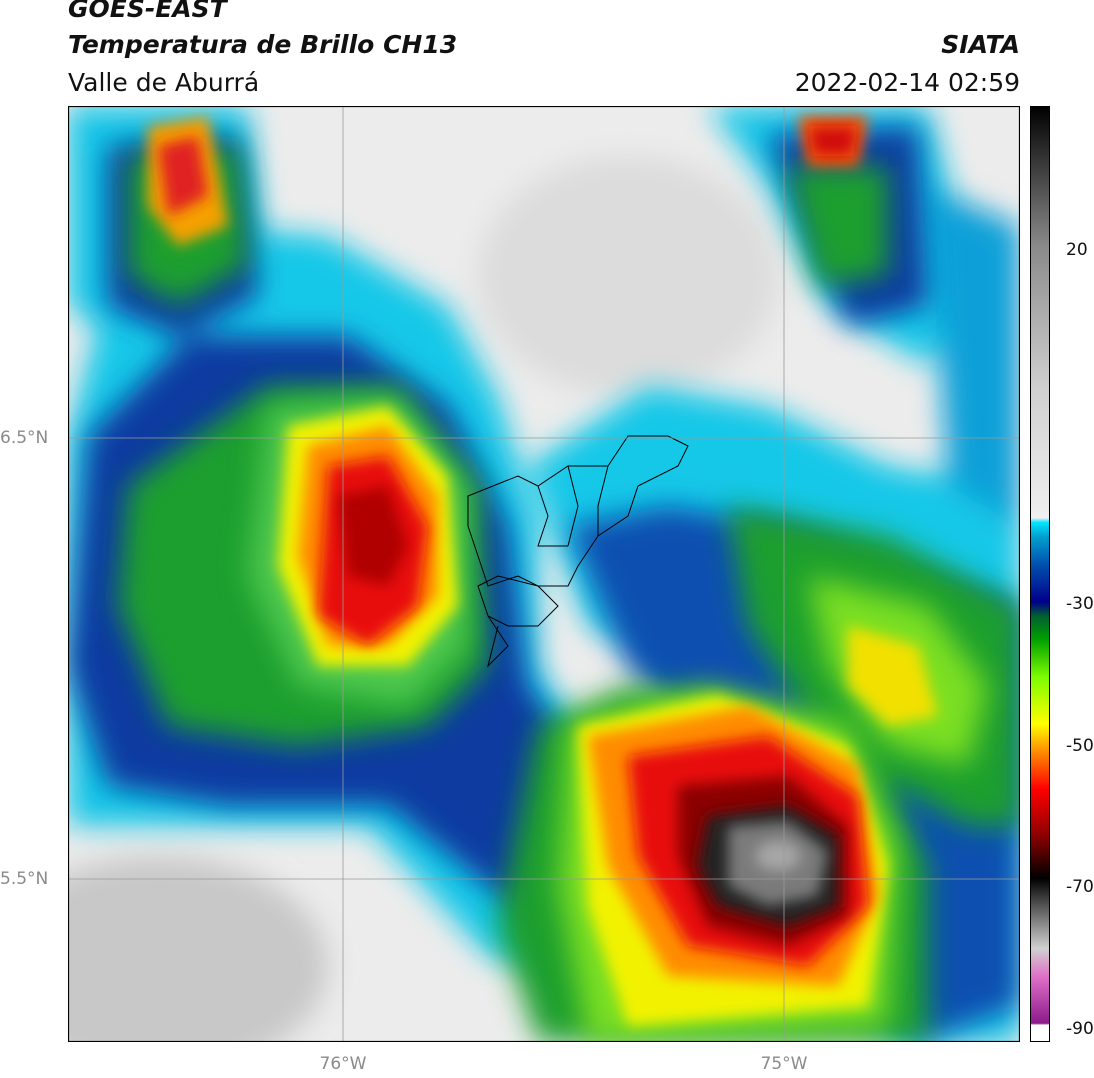  What do you see at coordinates (263, 44) in the screenshot?
I see `product-title: Temperatura de Brillo CH13` at bounding box center [263, 44].